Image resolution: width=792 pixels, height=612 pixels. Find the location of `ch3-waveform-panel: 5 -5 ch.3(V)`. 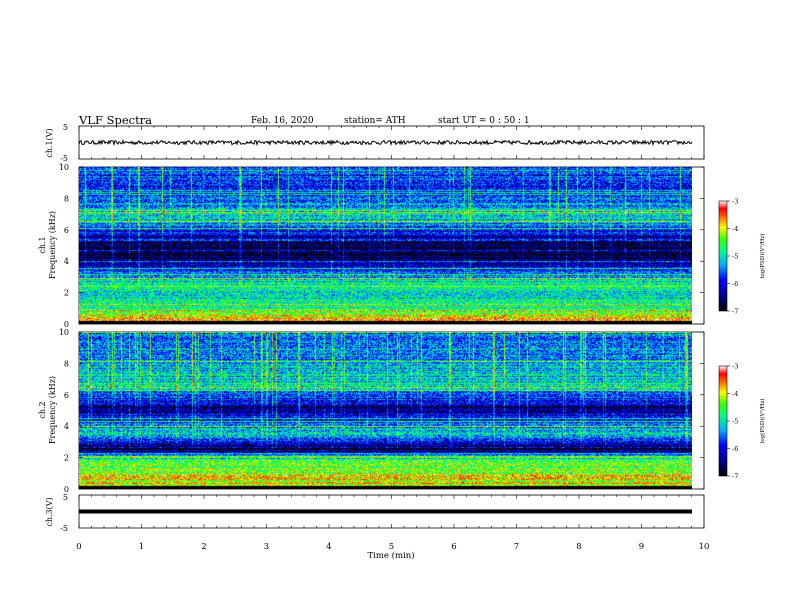

ch3-waveform-panel: 5 -5 ch.3(V) is located at coordinates (375, 513).